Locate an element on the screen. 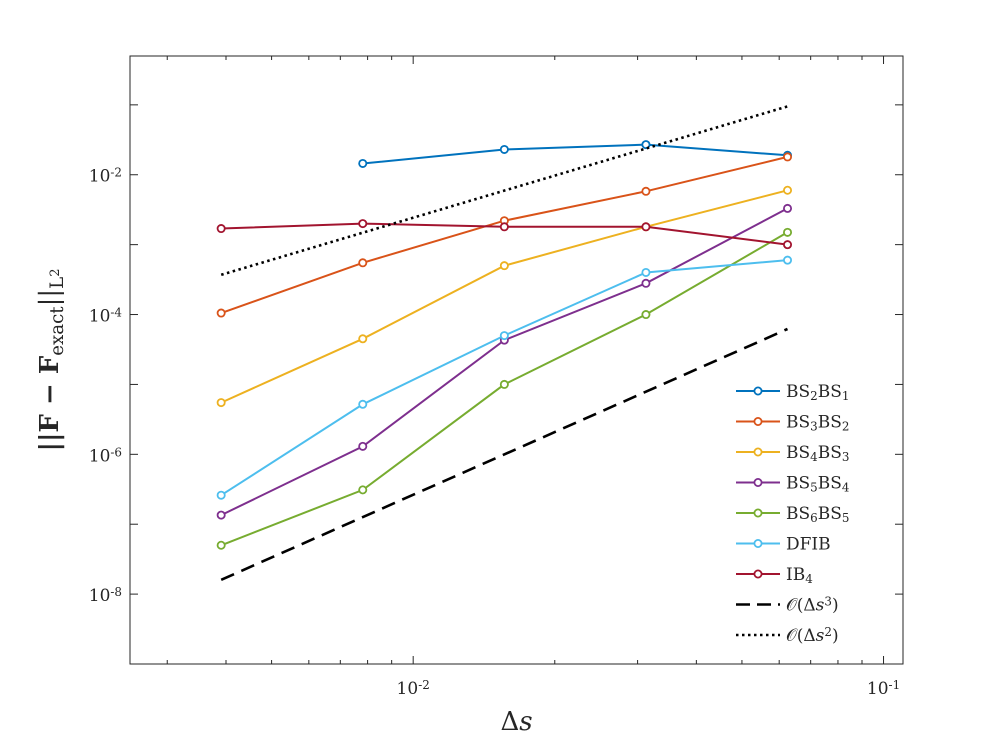 Image resolution: width=997 pixels, height=751 pixels. legend-label-part: 6 is located at coordinates (814, 518).